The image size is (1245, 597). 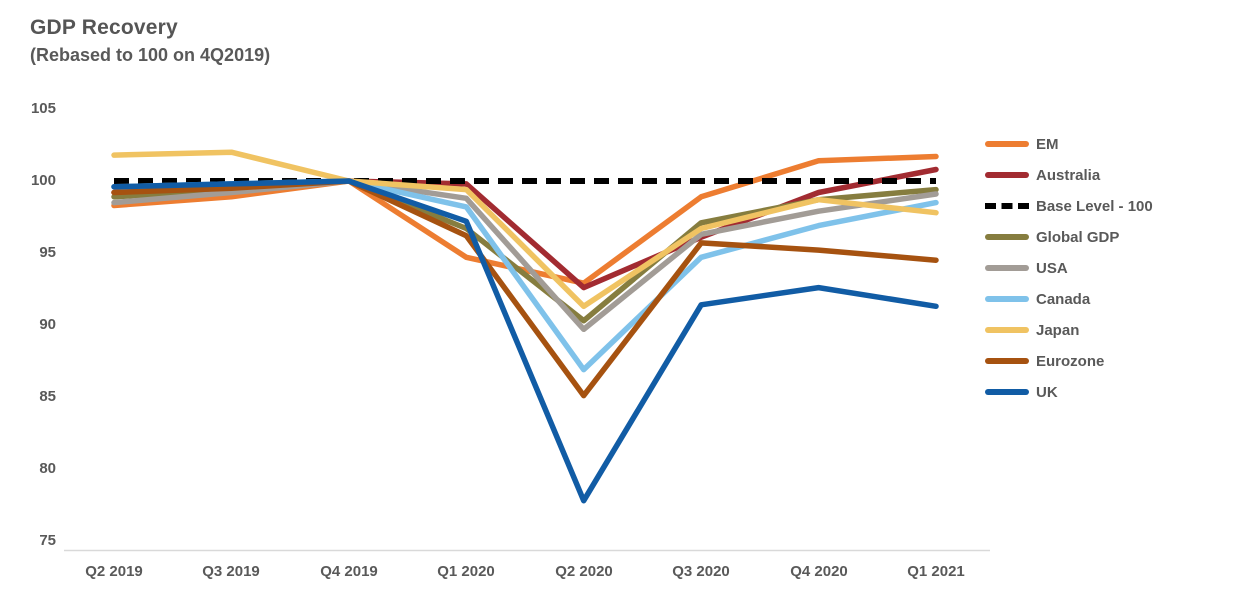 What do you see at coordinates (819, 571) in the screenshot?
I see `x-axis-tick-label: Q4 2020` at bounding box center [819, 571].